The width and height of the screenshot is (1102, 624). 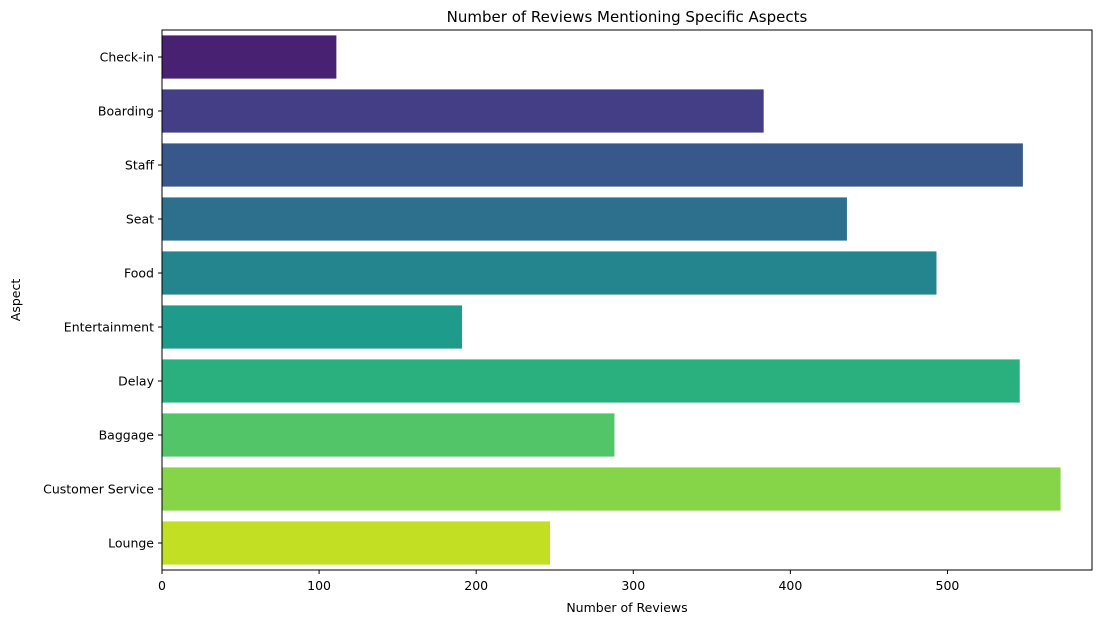 What do you see at coordinates (388, 435) in the screenshot?
I see `bar-baggage` at bounding box center [388, 435].